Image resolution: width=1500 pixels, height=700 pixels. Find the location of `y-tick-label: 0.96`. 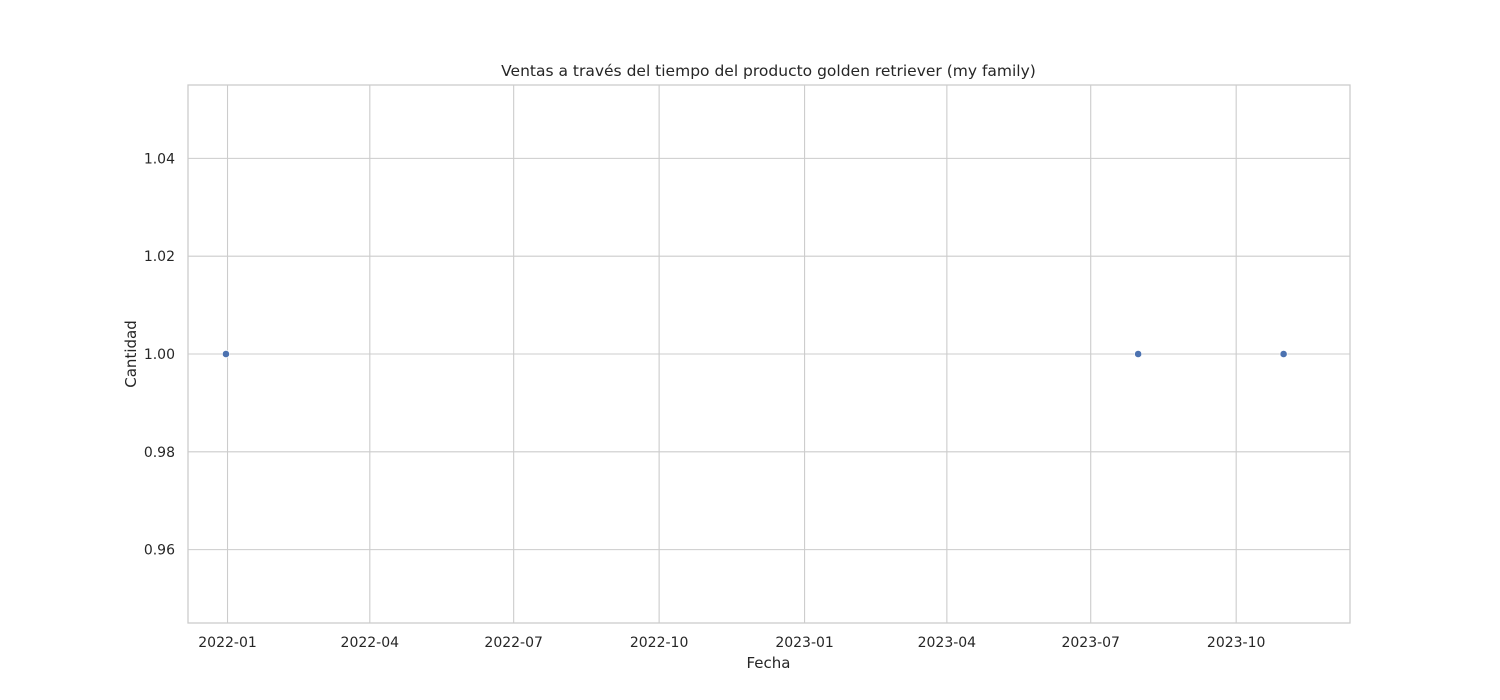

y-tick-label: 0.96 is located at coordinates (159, 551).